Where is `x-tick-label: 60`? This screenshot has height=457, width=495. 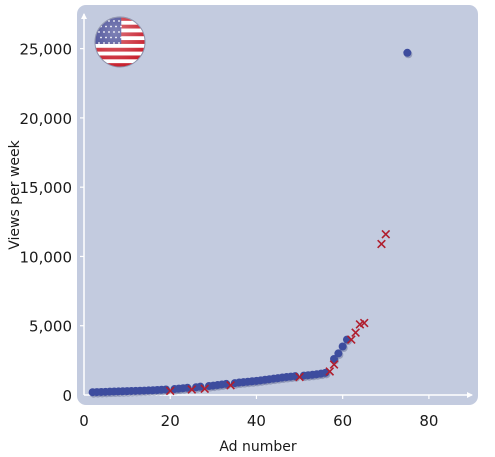
x-tick-label: 60 is located at coordinates (342, 421).